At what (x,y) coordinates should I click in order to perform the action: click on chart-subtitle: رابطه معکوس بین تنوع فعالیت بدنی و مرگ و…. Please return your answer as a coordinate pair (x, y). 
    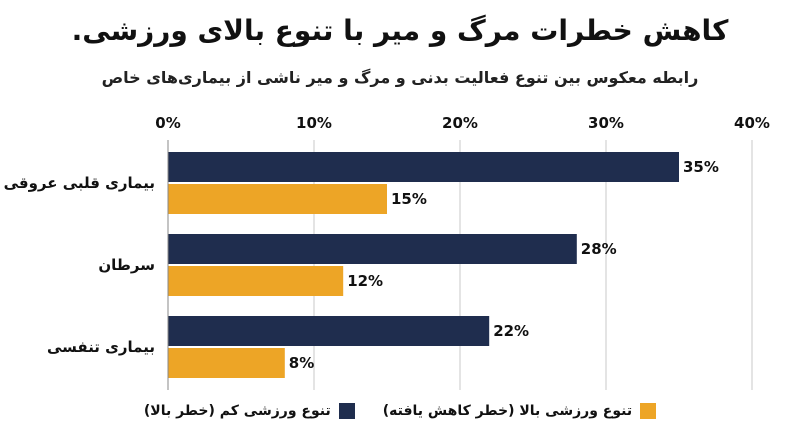
    Looking at the image, I should click on (400, 77).